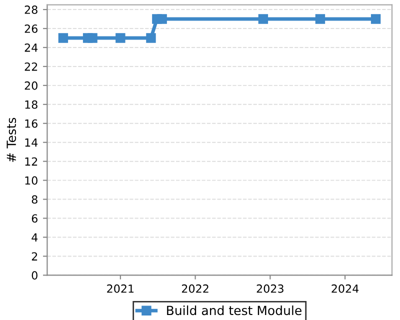  What do you see at coordinates (35, 237) in the screenshot?
I see `y-tick-label: 4` at bounding box center [35, 237].